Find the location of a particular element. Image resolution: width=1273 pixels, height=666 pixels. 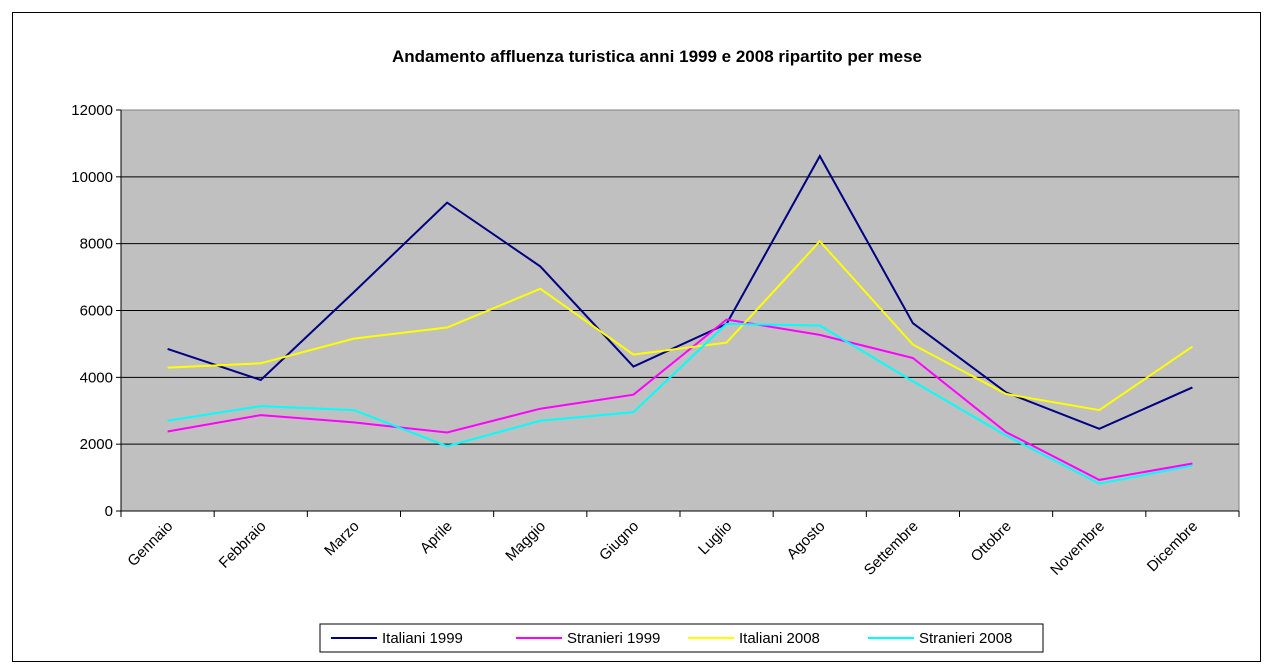

legend-label: Italiani 2008 is located at coordinates (779, 638).